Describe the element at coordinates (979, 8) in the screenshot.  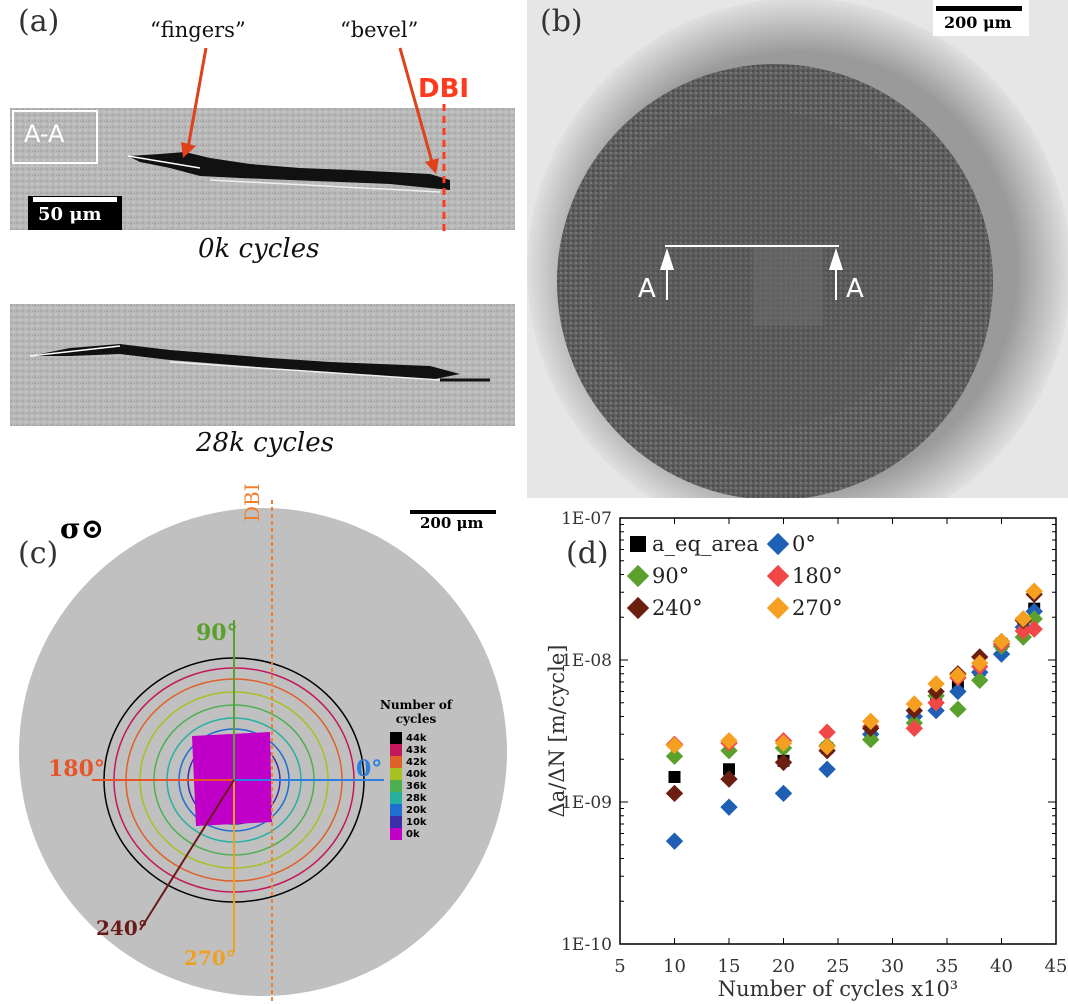
I see `scale-bar-line-b` at that location.